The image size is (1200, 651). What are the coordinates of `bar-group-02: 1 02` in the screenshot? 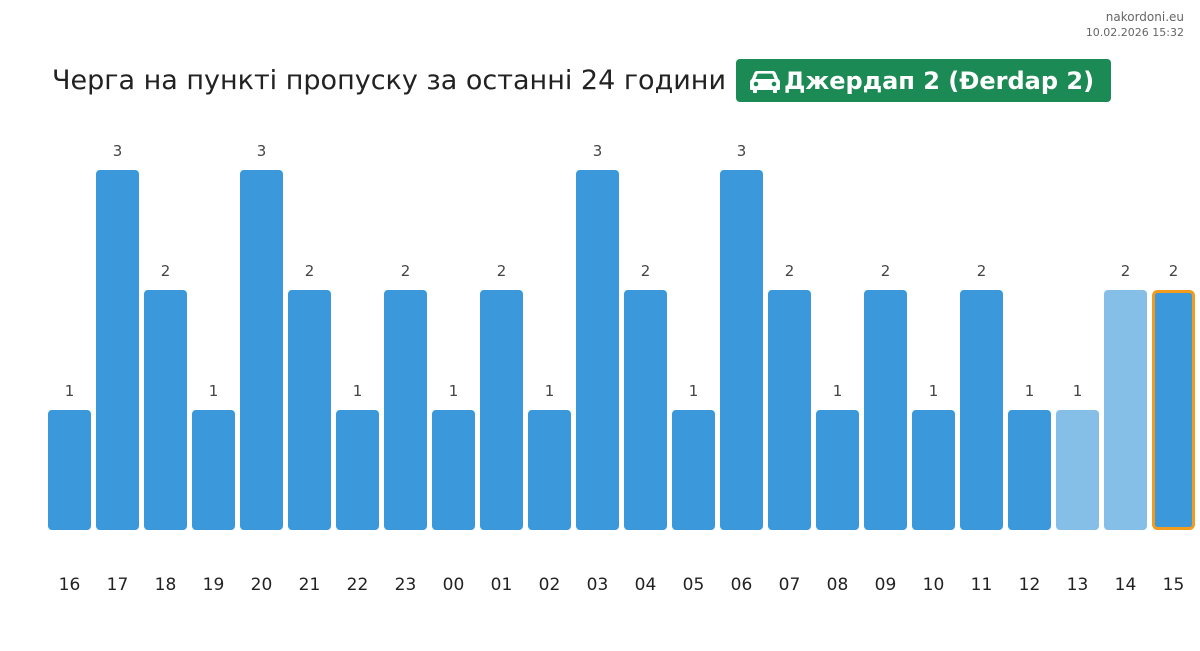 It's located at (549, 488).